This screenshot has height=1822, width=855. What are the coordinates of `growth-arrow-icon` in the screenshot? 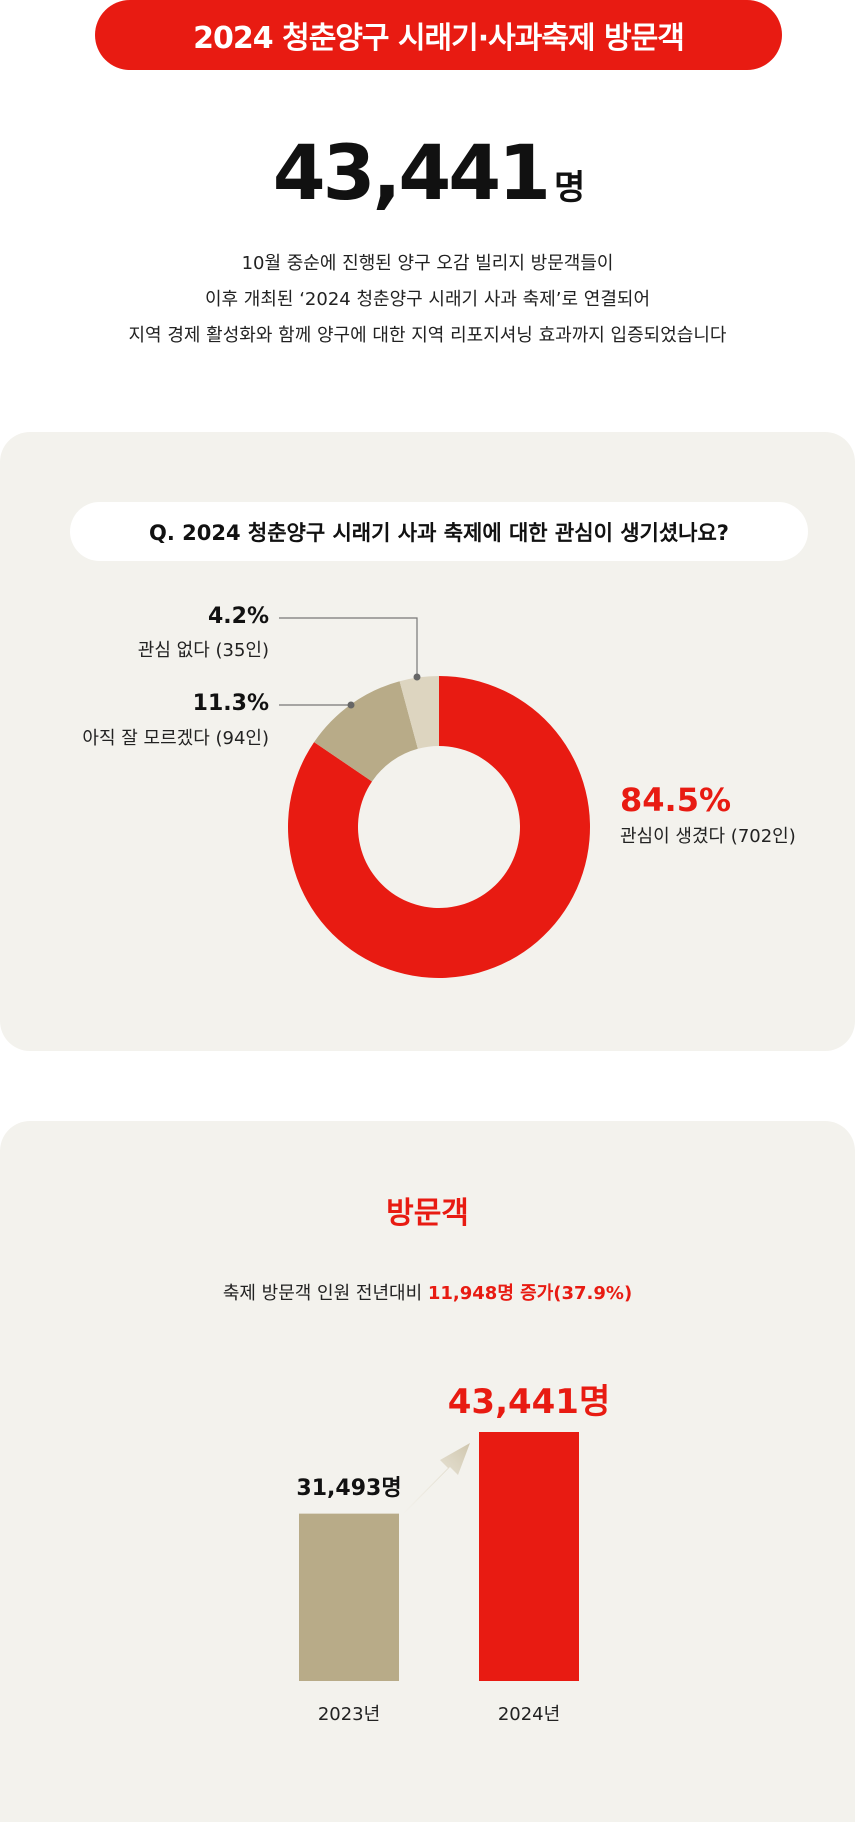 It's located at (435, 1479).